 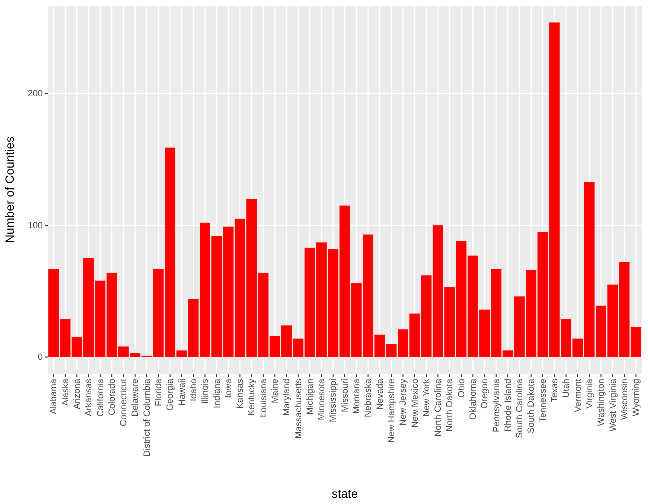 What do you see at coordinates (577, 395) in the screenshot?
I see `x-tick-label: Vermont` at bounding box center [577, 395].